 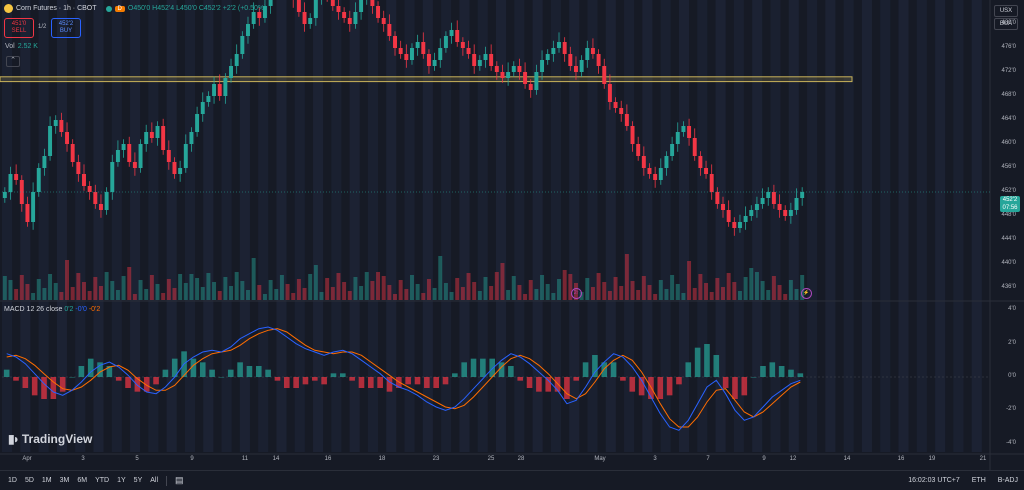 I want to click on price-tick-label: 456'0, so click(x=1009, y=167).